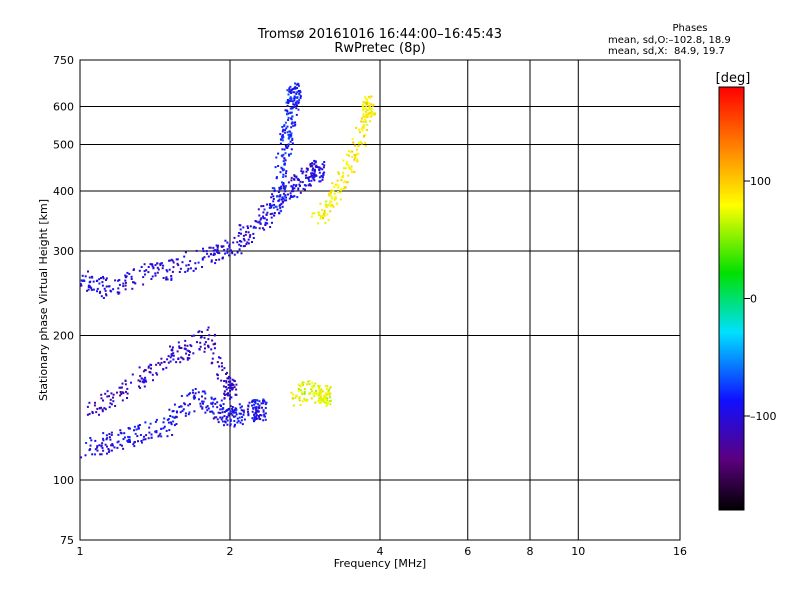 This screenshot has width=800, height=600. Describe the element at coordinates (80, 551) in the screenshot. I see `x-tick-label: 1` at that location.